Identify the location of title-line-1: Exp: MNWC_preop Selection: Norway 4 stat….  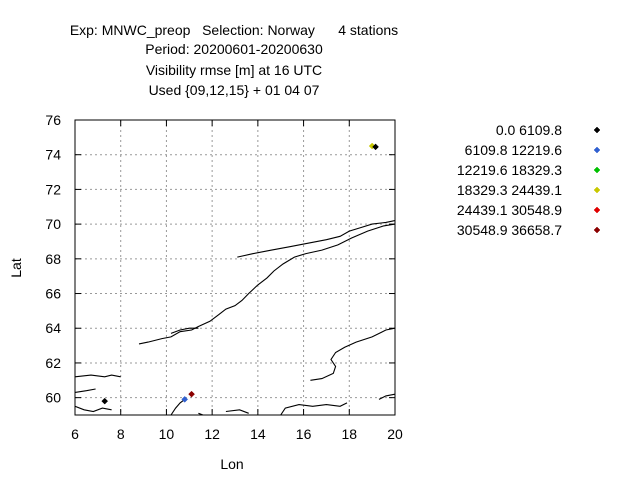
(234, 30).